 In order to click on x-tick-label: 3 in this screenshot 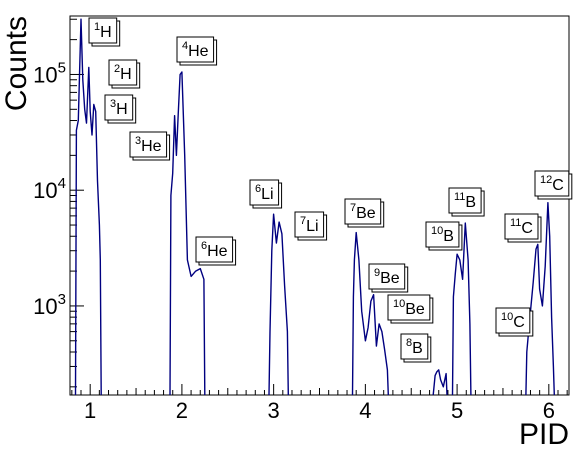, I will do `click(274, 410)`.